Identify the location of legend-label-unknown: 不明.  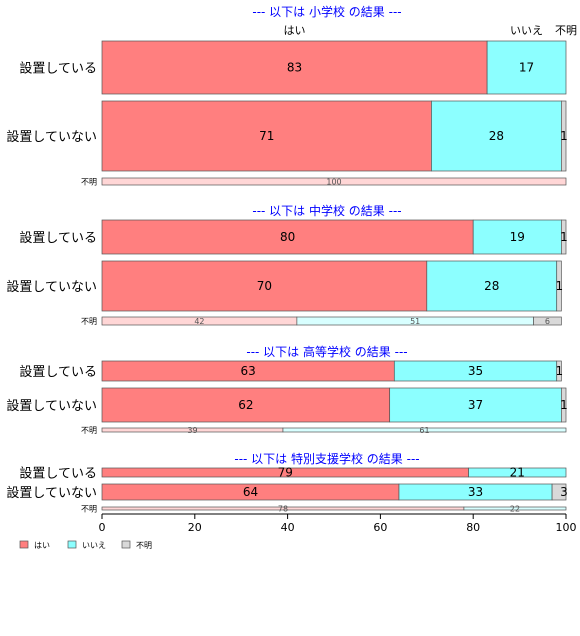
(144, 545).